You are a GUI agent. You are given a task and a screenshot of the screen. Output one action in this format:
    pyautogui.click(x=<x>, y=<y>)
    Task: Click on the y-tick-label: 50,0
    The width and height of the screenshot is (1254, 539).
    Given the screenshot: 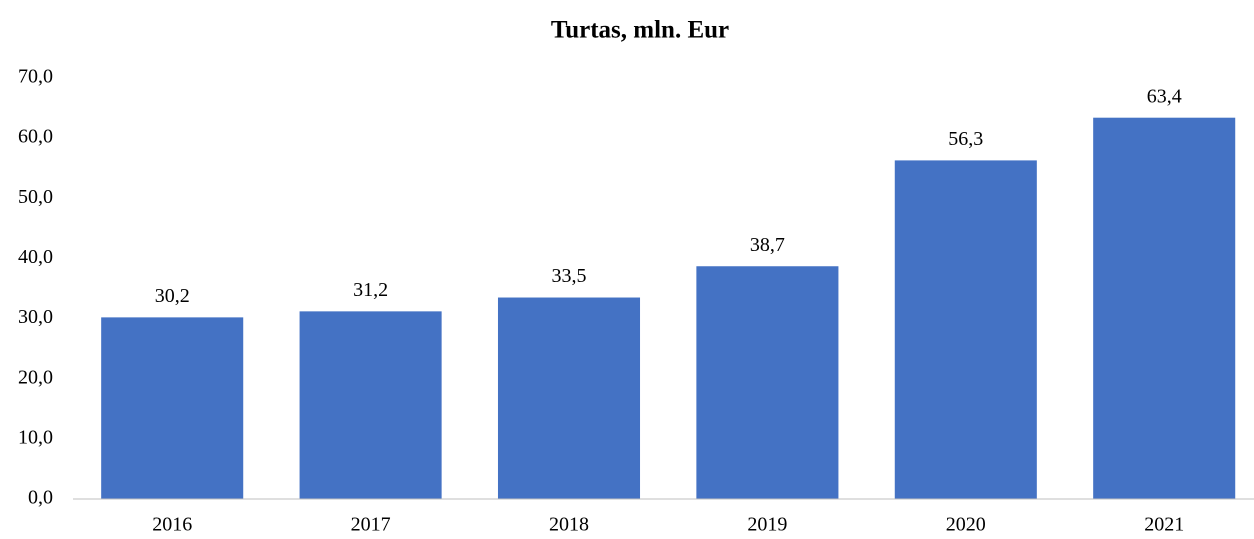 What is the action you would take?
    pyautogui.click(x=35, y=197)
    